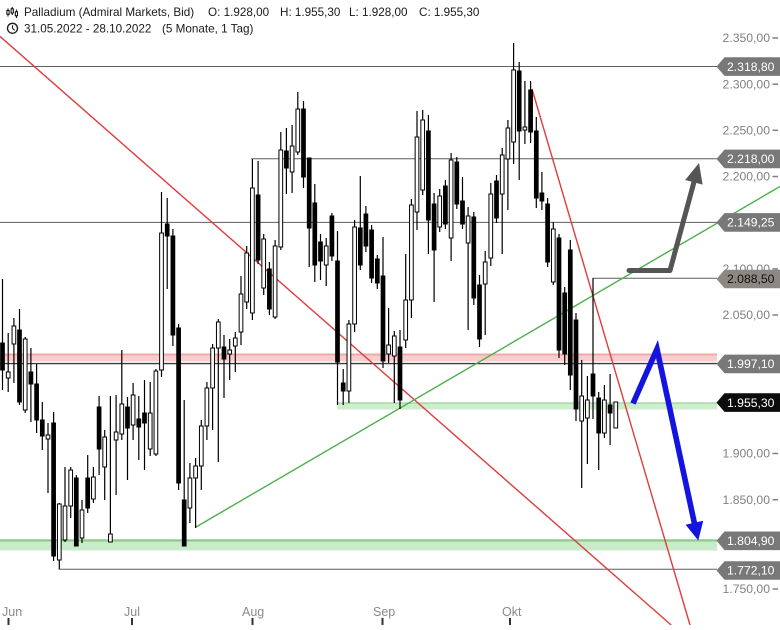  I want to click on svg-text: Jul, so click(132, 612).